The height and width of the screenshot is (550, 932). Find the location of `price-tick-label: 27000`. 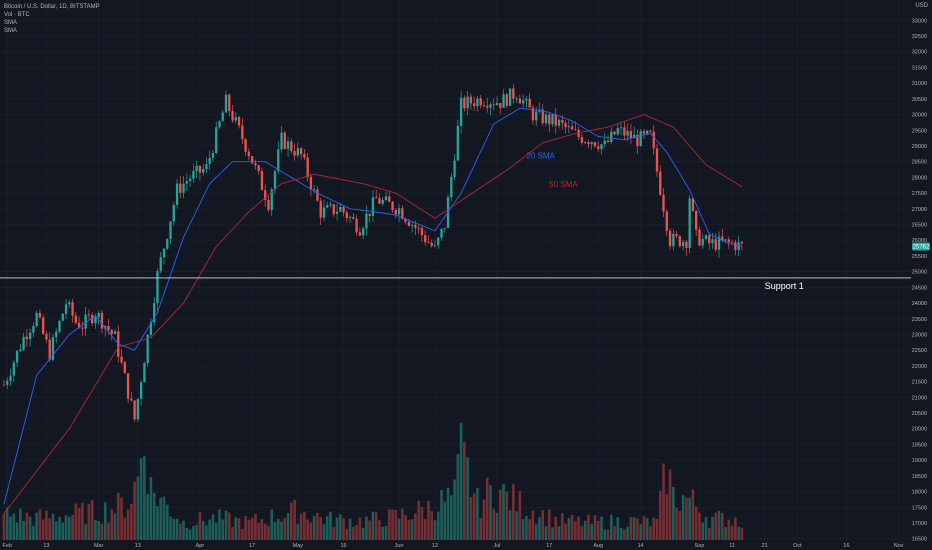

price-tick-label: 27000 is located at coordinates (919, 210).